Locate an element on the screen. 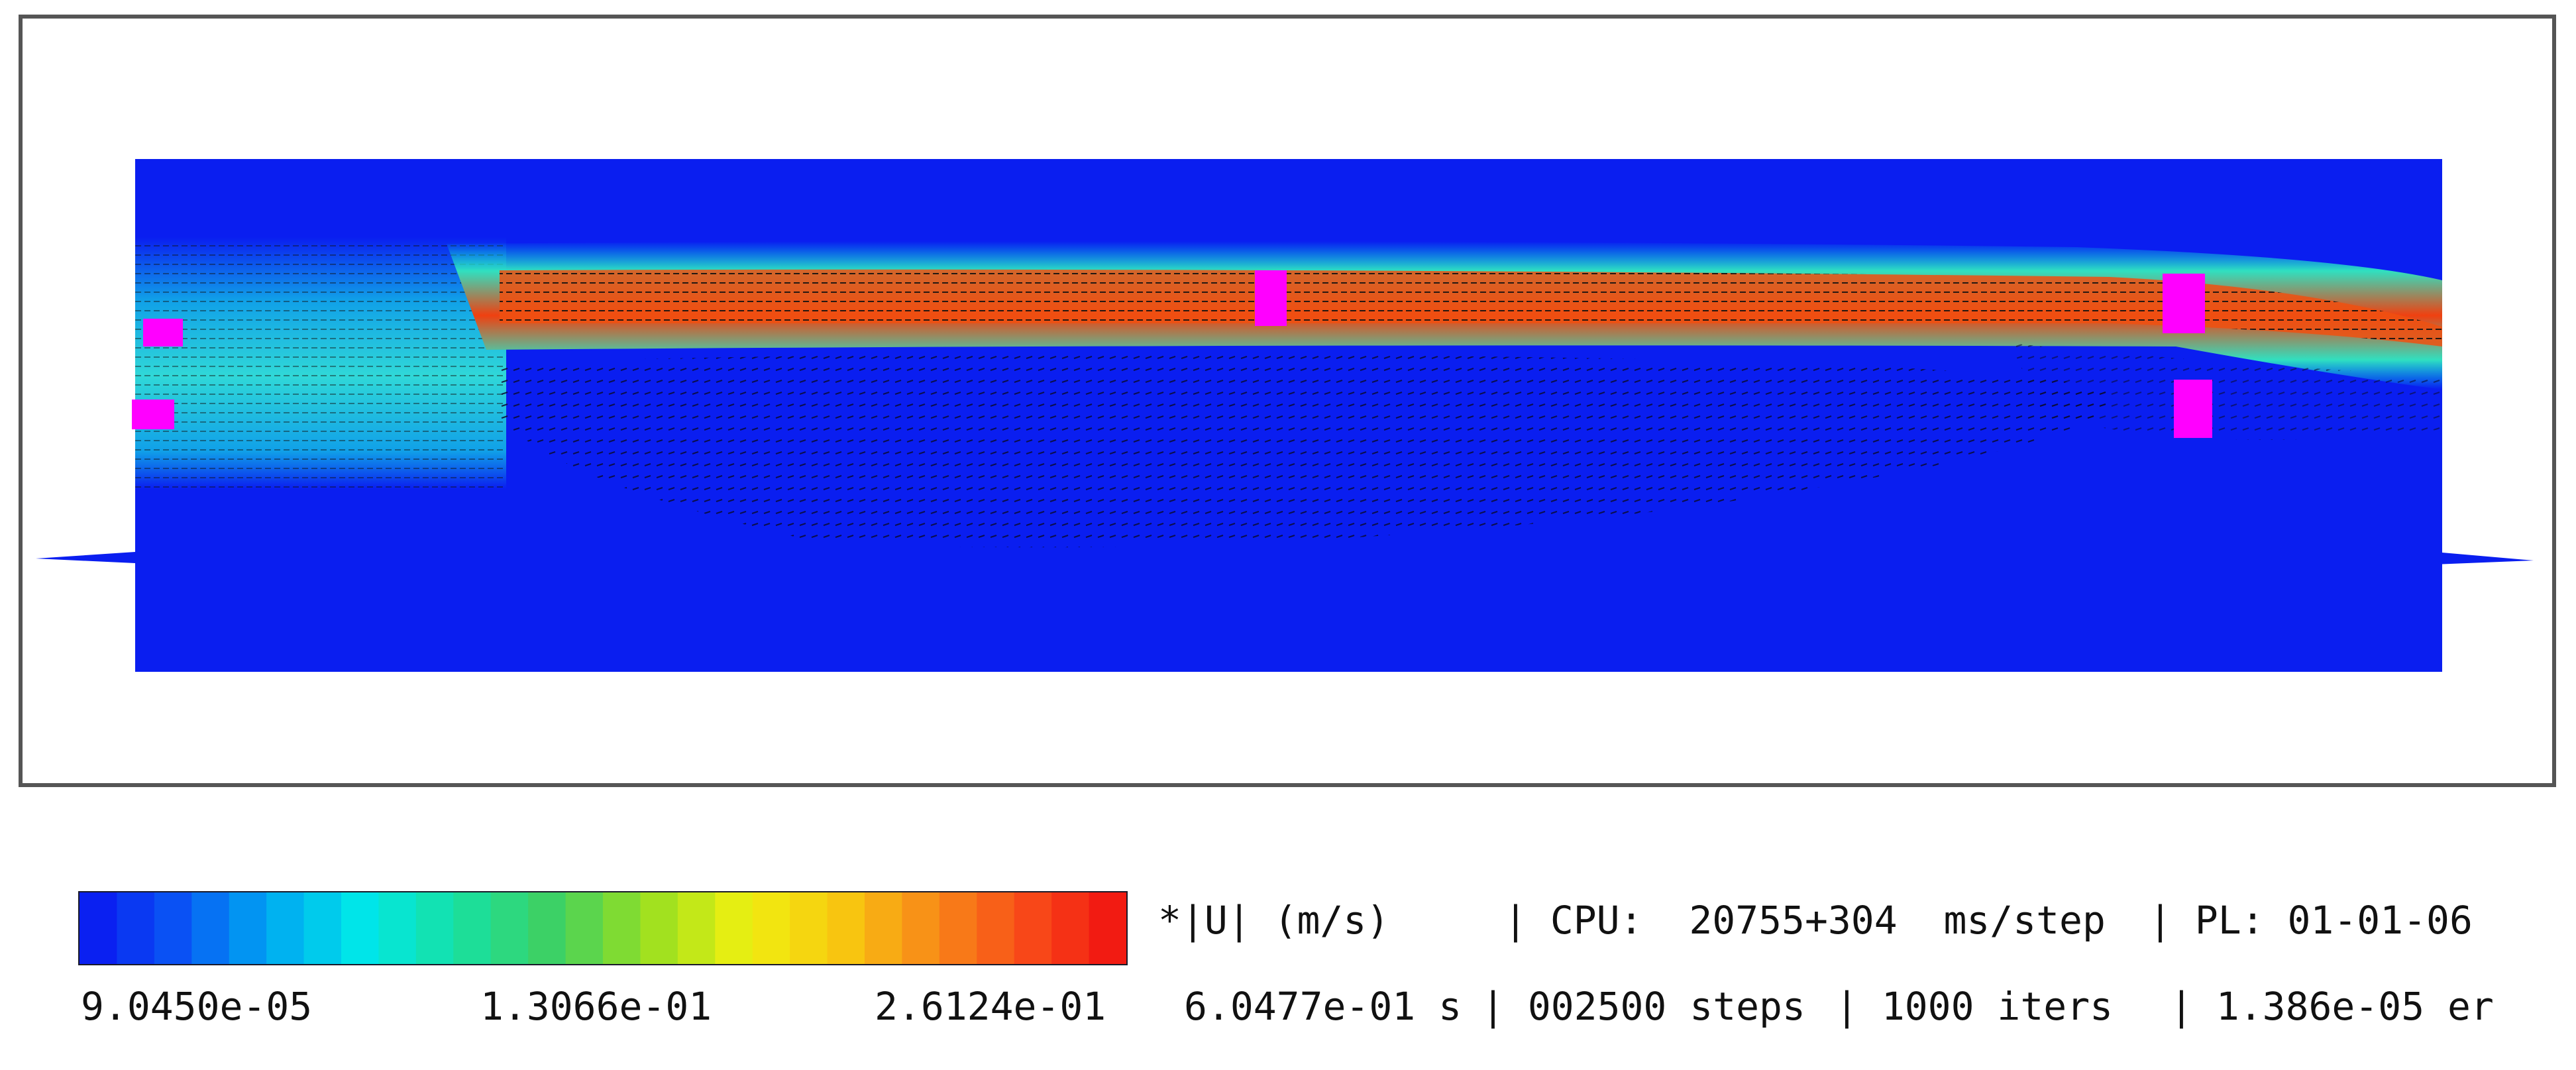 The height and width of the screenshot is (1070, 2576). inlet-vectors is located at coordinates (320, 363).